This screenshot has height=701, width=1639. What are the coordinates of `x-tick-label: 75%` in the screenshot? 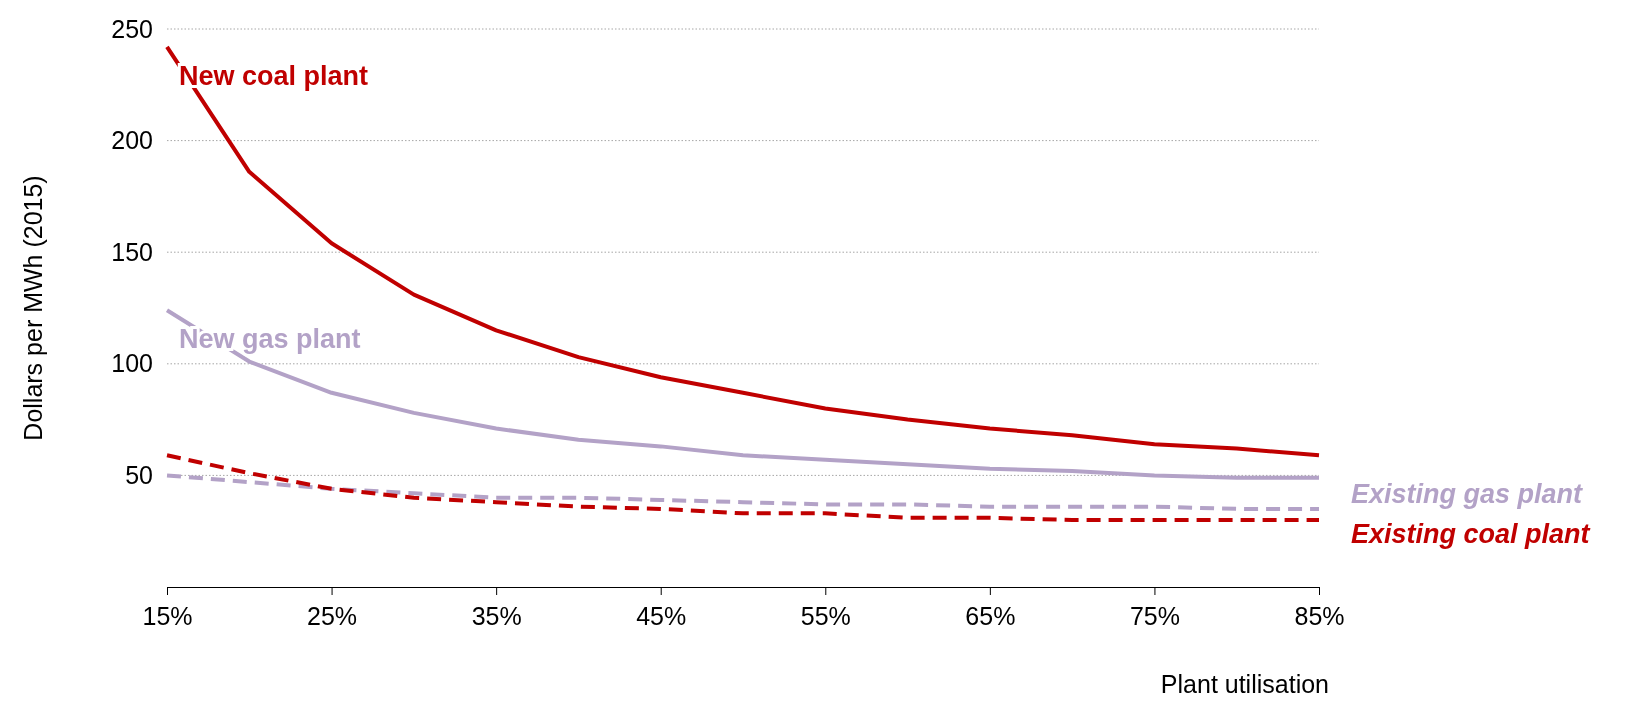 It's located at (1154, 615).